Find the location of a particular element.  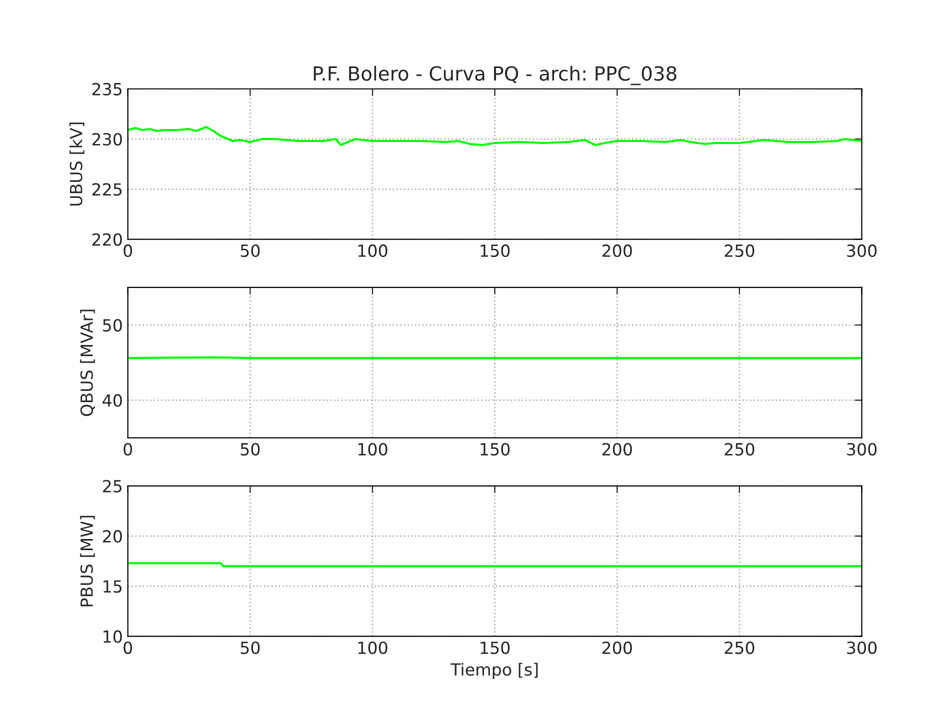

y-tick-label: 220 is located at coordinates (107, 239).